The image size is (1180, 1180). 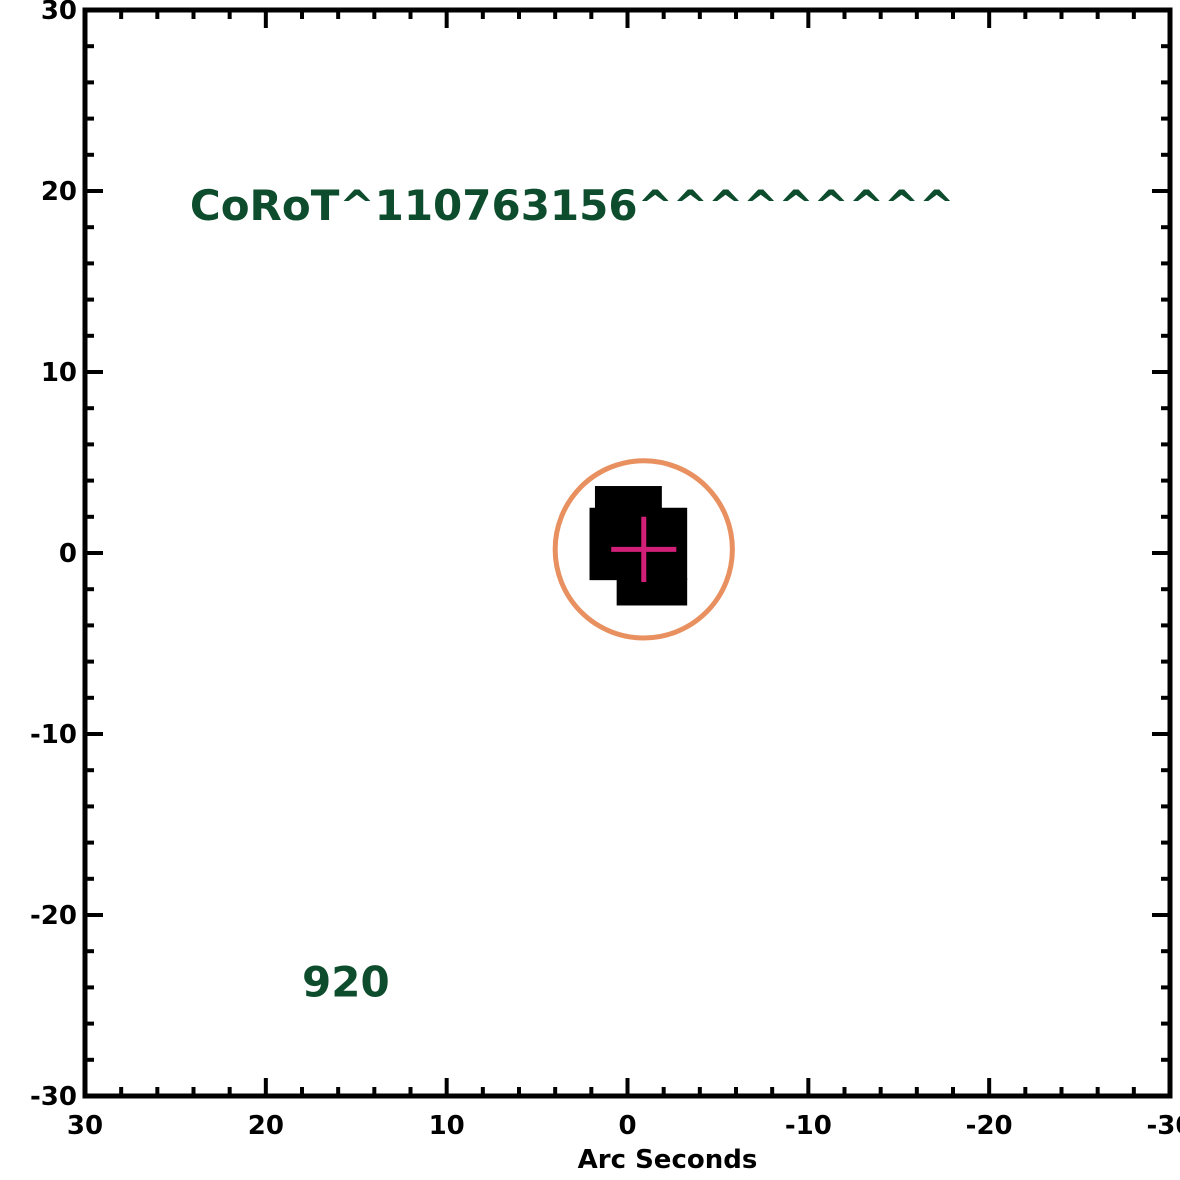 I want to click on x-tick-label: -10, so click(x=808, y=1126).